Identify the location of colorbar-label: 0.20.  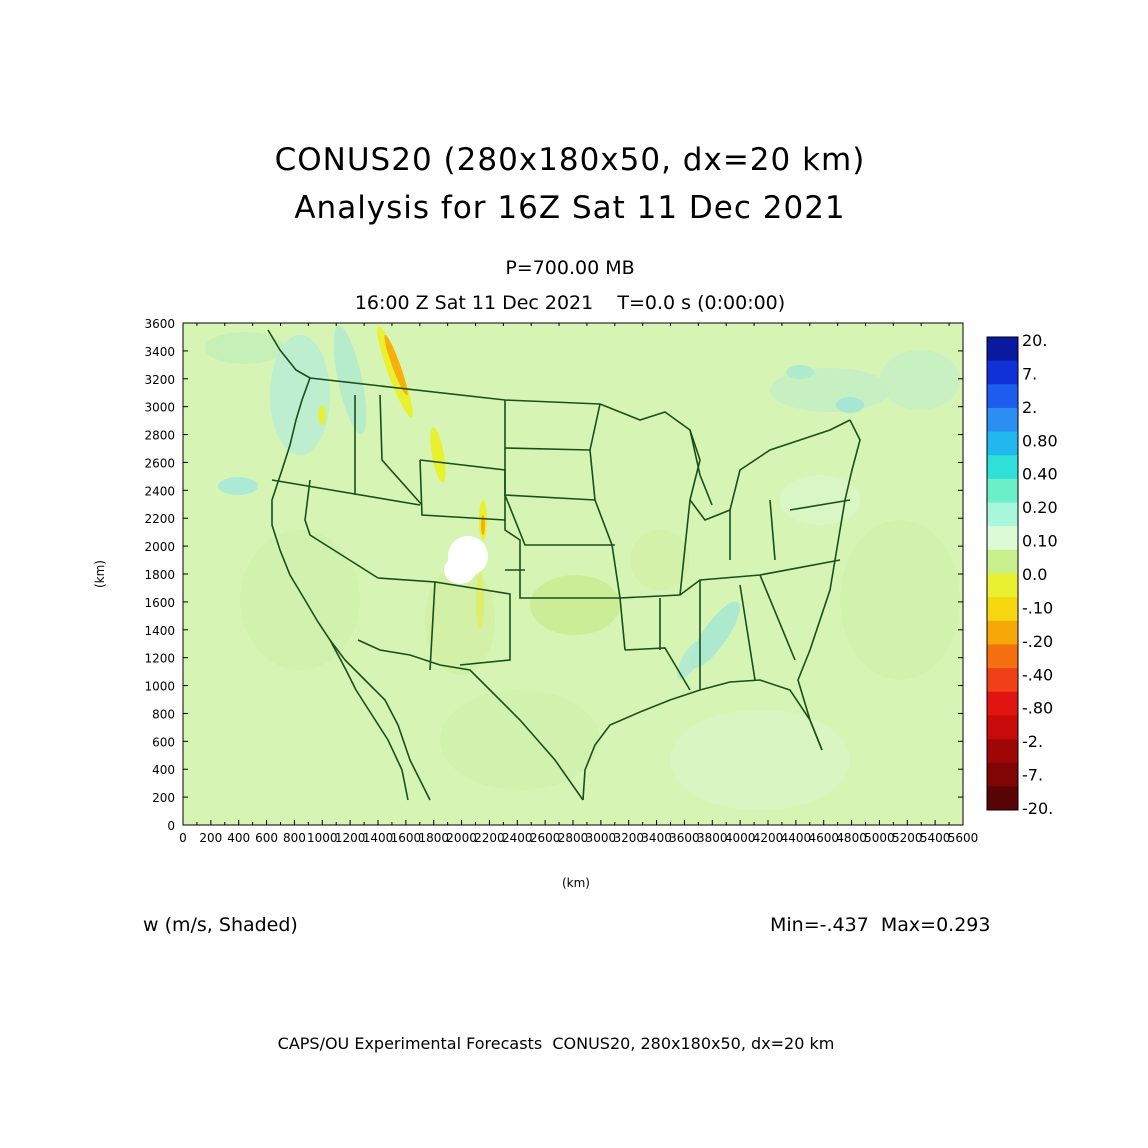
(1040, 507).